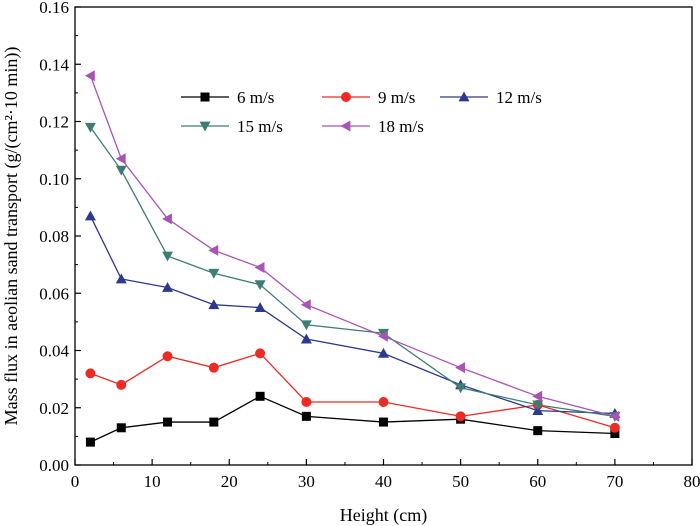 The image size is (700, 526). What do you see at coordinates (491, 97) in the screenshot?
I see `legend-item-12-m-s: 12 m/s` at bounding box center [491, 97].